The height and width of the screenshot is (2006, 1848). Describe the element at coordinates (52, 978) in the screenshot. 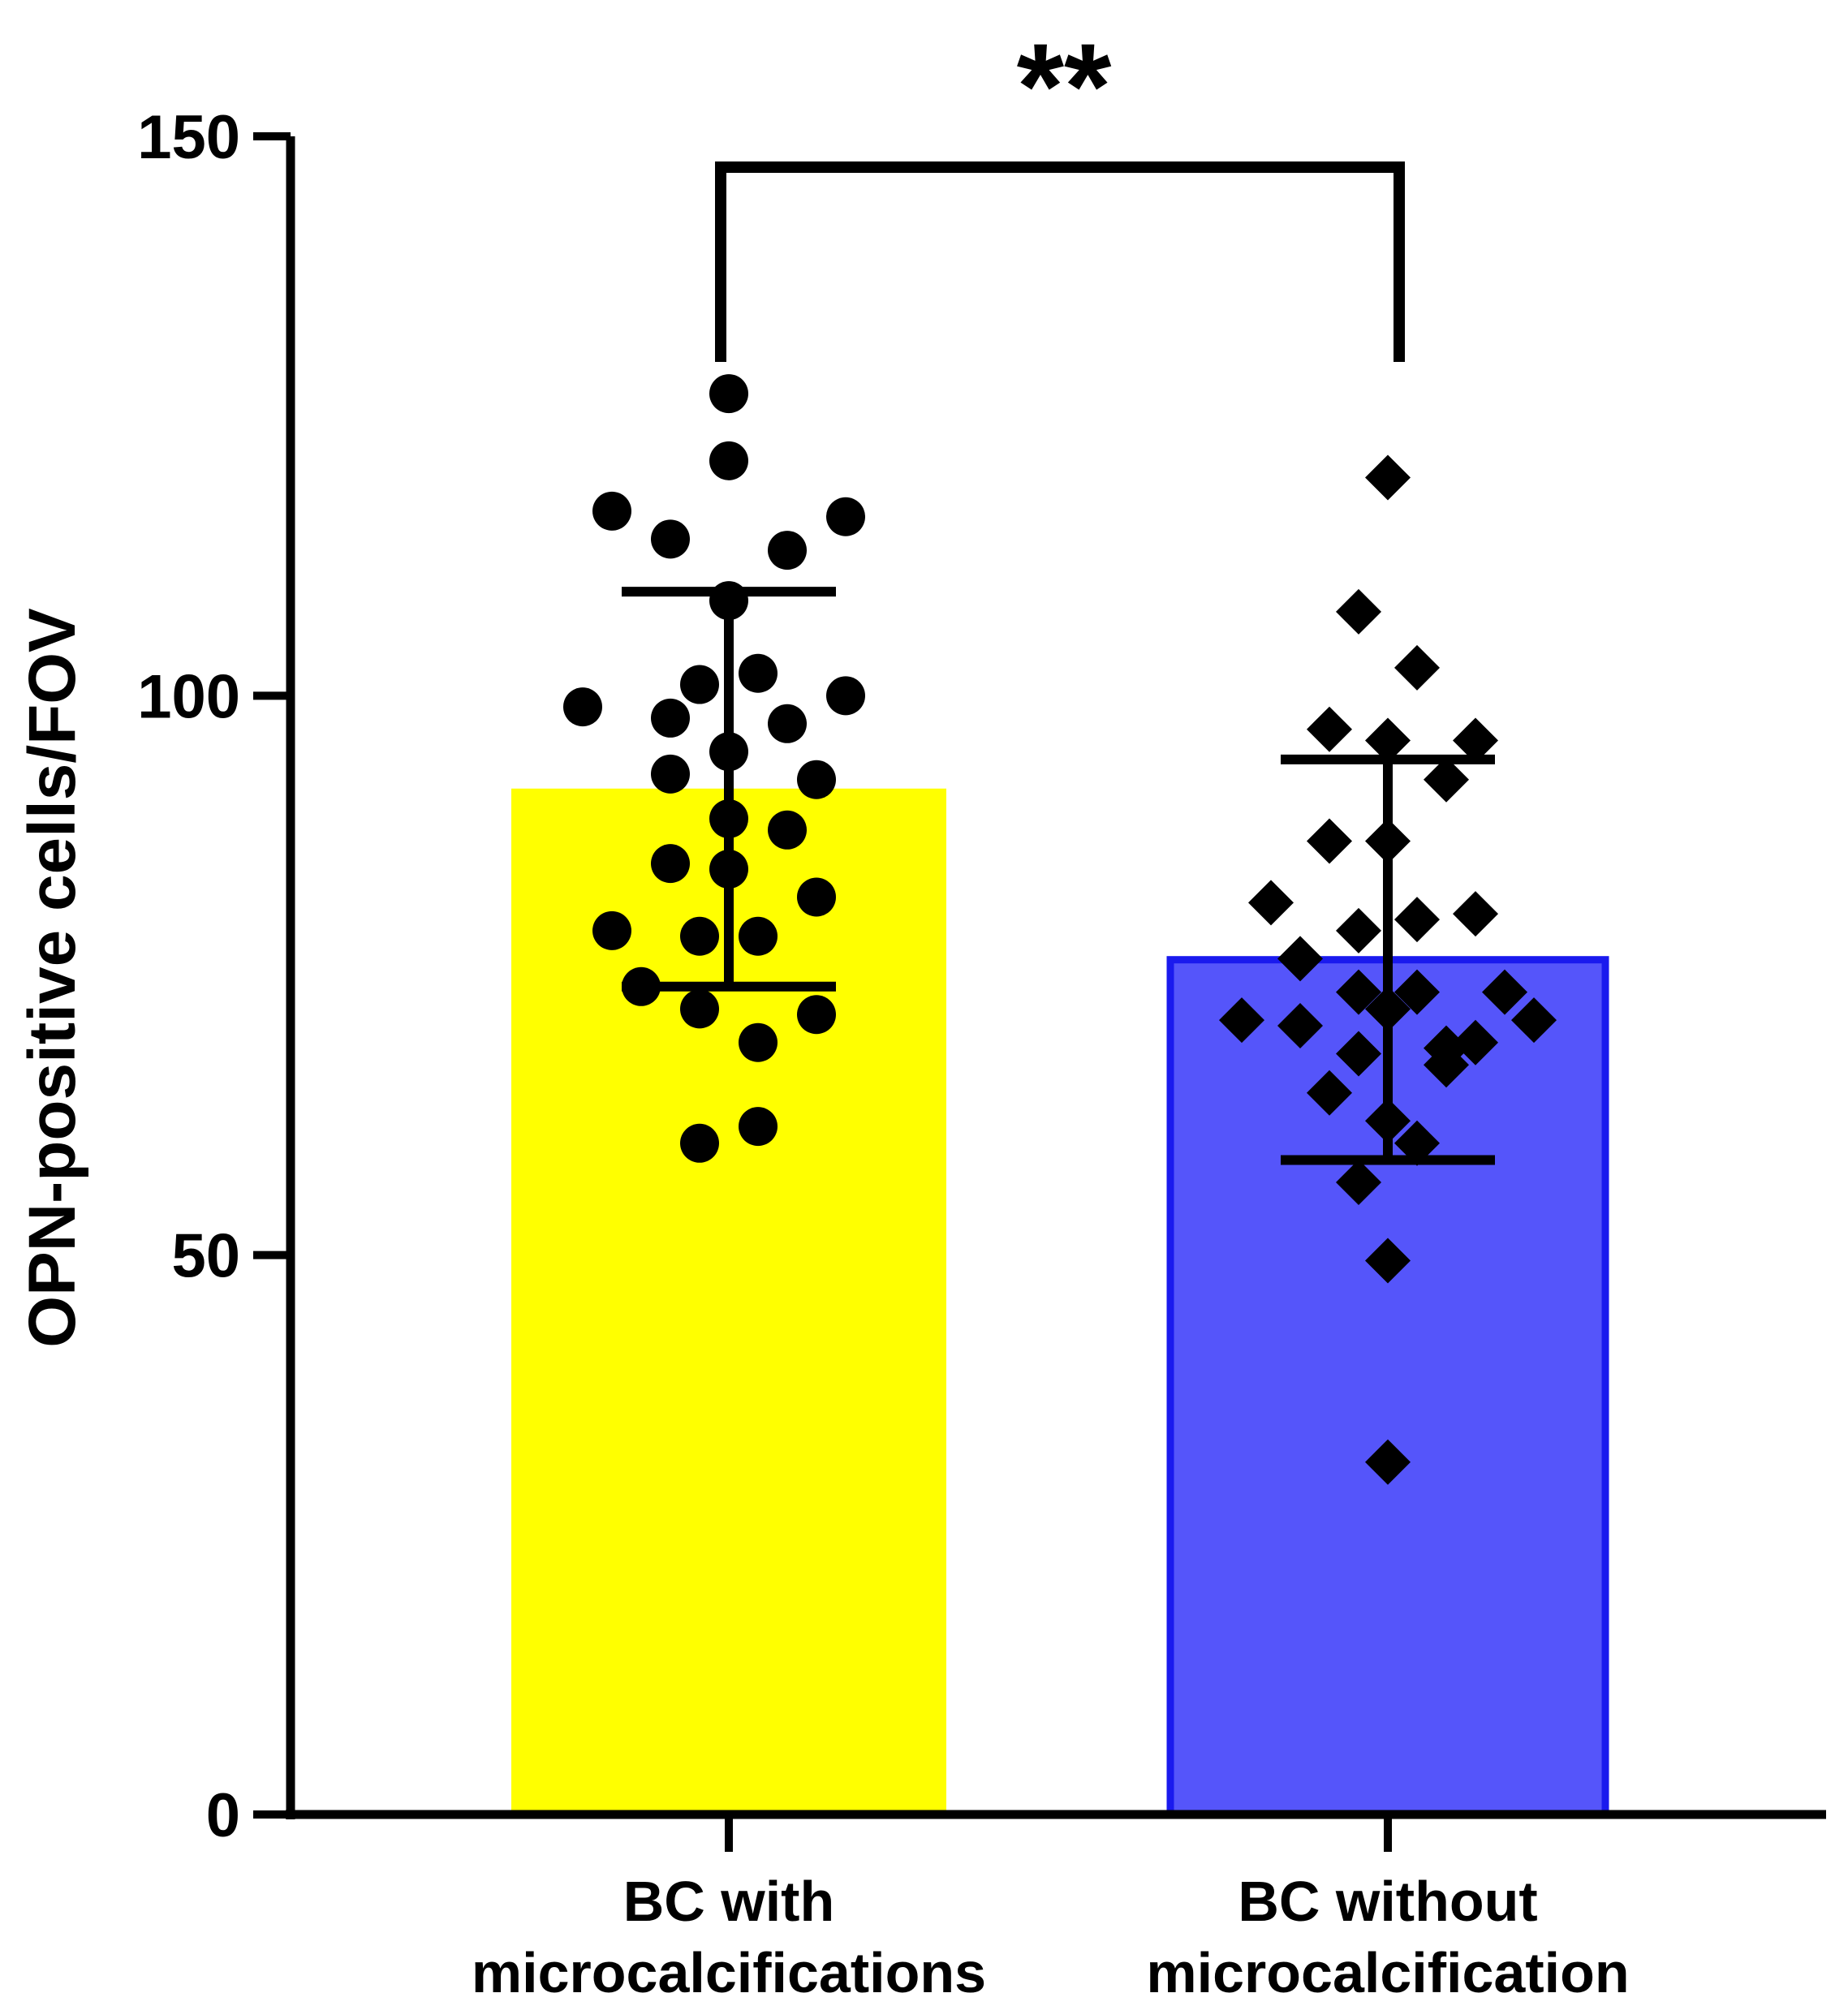

I see `y-axis-label: OPN-positive cells/FOV` at that location.